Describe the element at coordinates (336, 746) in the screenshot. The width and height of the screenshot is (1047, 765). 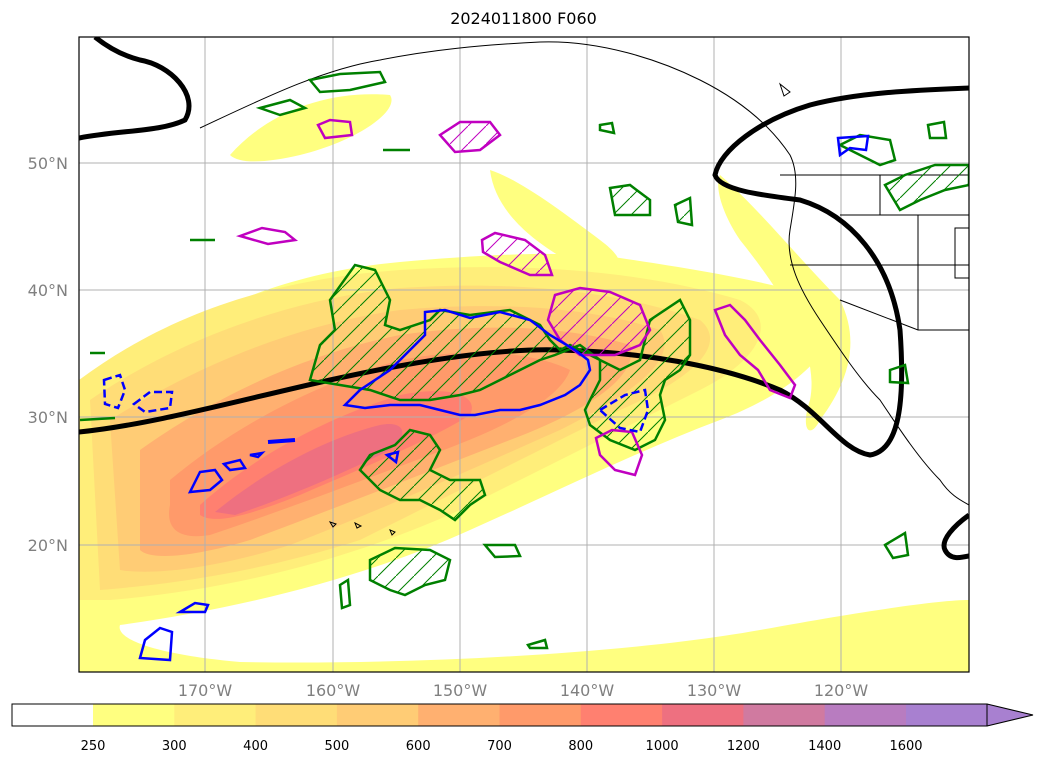
I see `colorbar-tick-label: 500` at that location.